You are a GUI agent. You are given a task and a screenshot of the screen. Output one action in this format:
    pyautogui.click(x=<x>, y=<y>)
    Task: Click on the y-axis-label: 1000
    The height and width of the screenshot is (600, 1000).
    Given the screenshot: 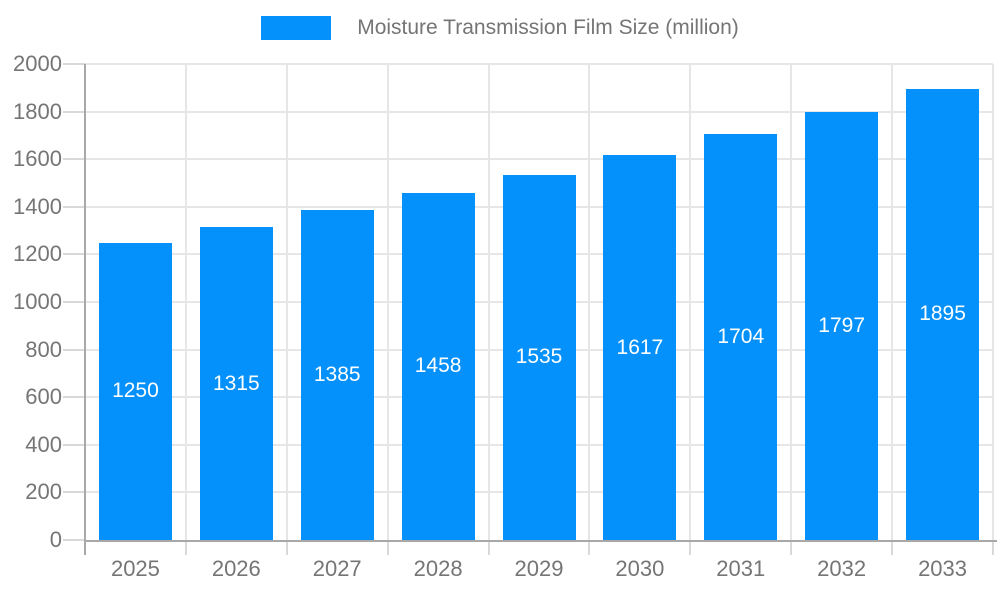 What is the action you would take?
    pyautogui.click(x=37, y=301)
    